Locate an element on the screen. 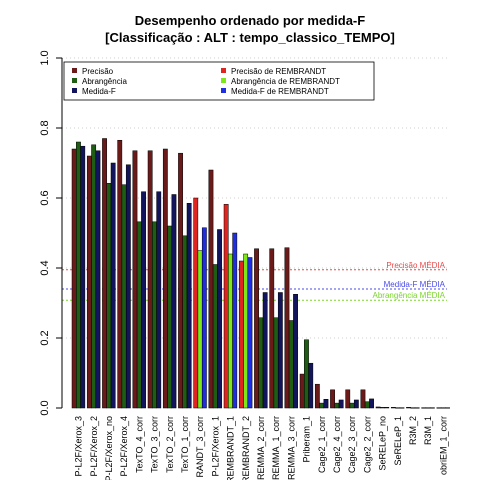 The width and height of the screenshot is (480, 480). x-tick-label: TexTO_1_corr is located at coordinates (185, 444).